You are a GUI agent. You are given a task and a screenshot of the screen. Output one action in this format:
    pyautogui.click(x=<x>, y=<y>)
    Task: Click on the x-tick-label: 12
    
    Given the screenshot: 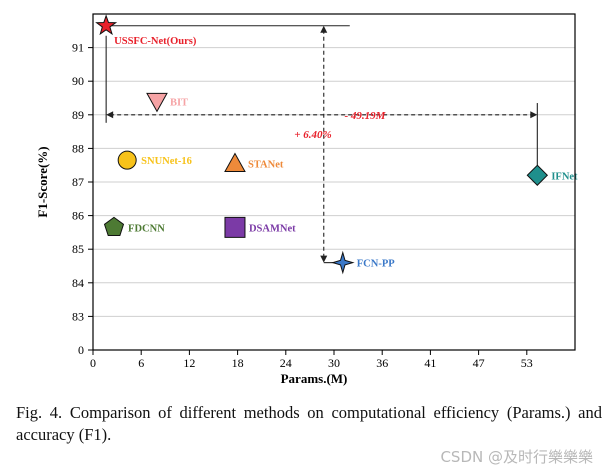 What is the action you would take?
    pyautogui.click(x=189, y=363)
    